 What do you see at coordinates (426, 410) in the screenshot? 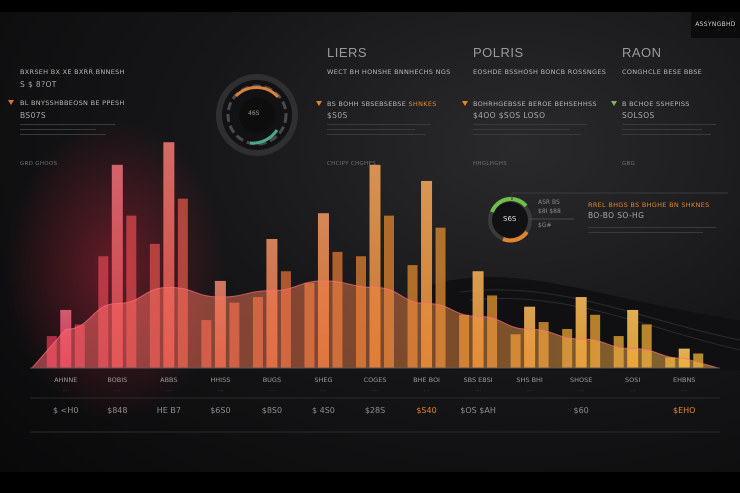
I see `x-column-value: $S40` at bounding box center [426, 410].